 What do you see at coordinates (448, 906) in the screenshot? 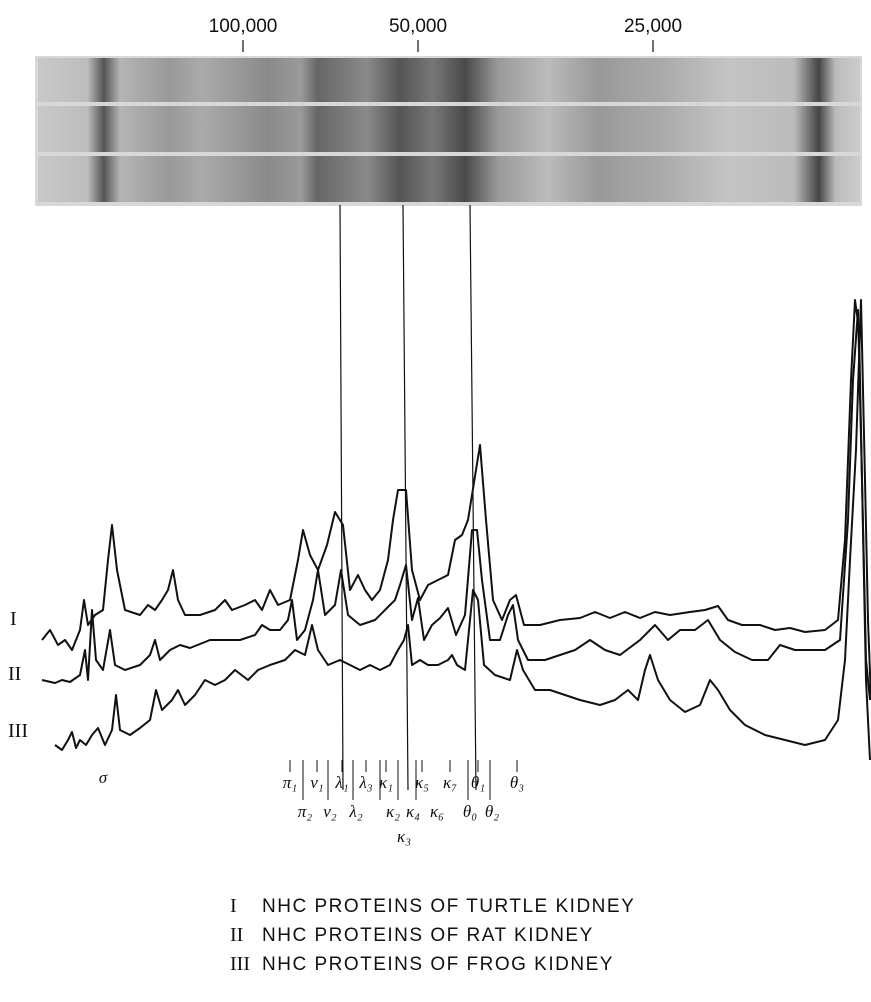
I see `legend-text: NHC PROTEINS OF TURTLE KIDNEY` at bounding box center [448, 906].